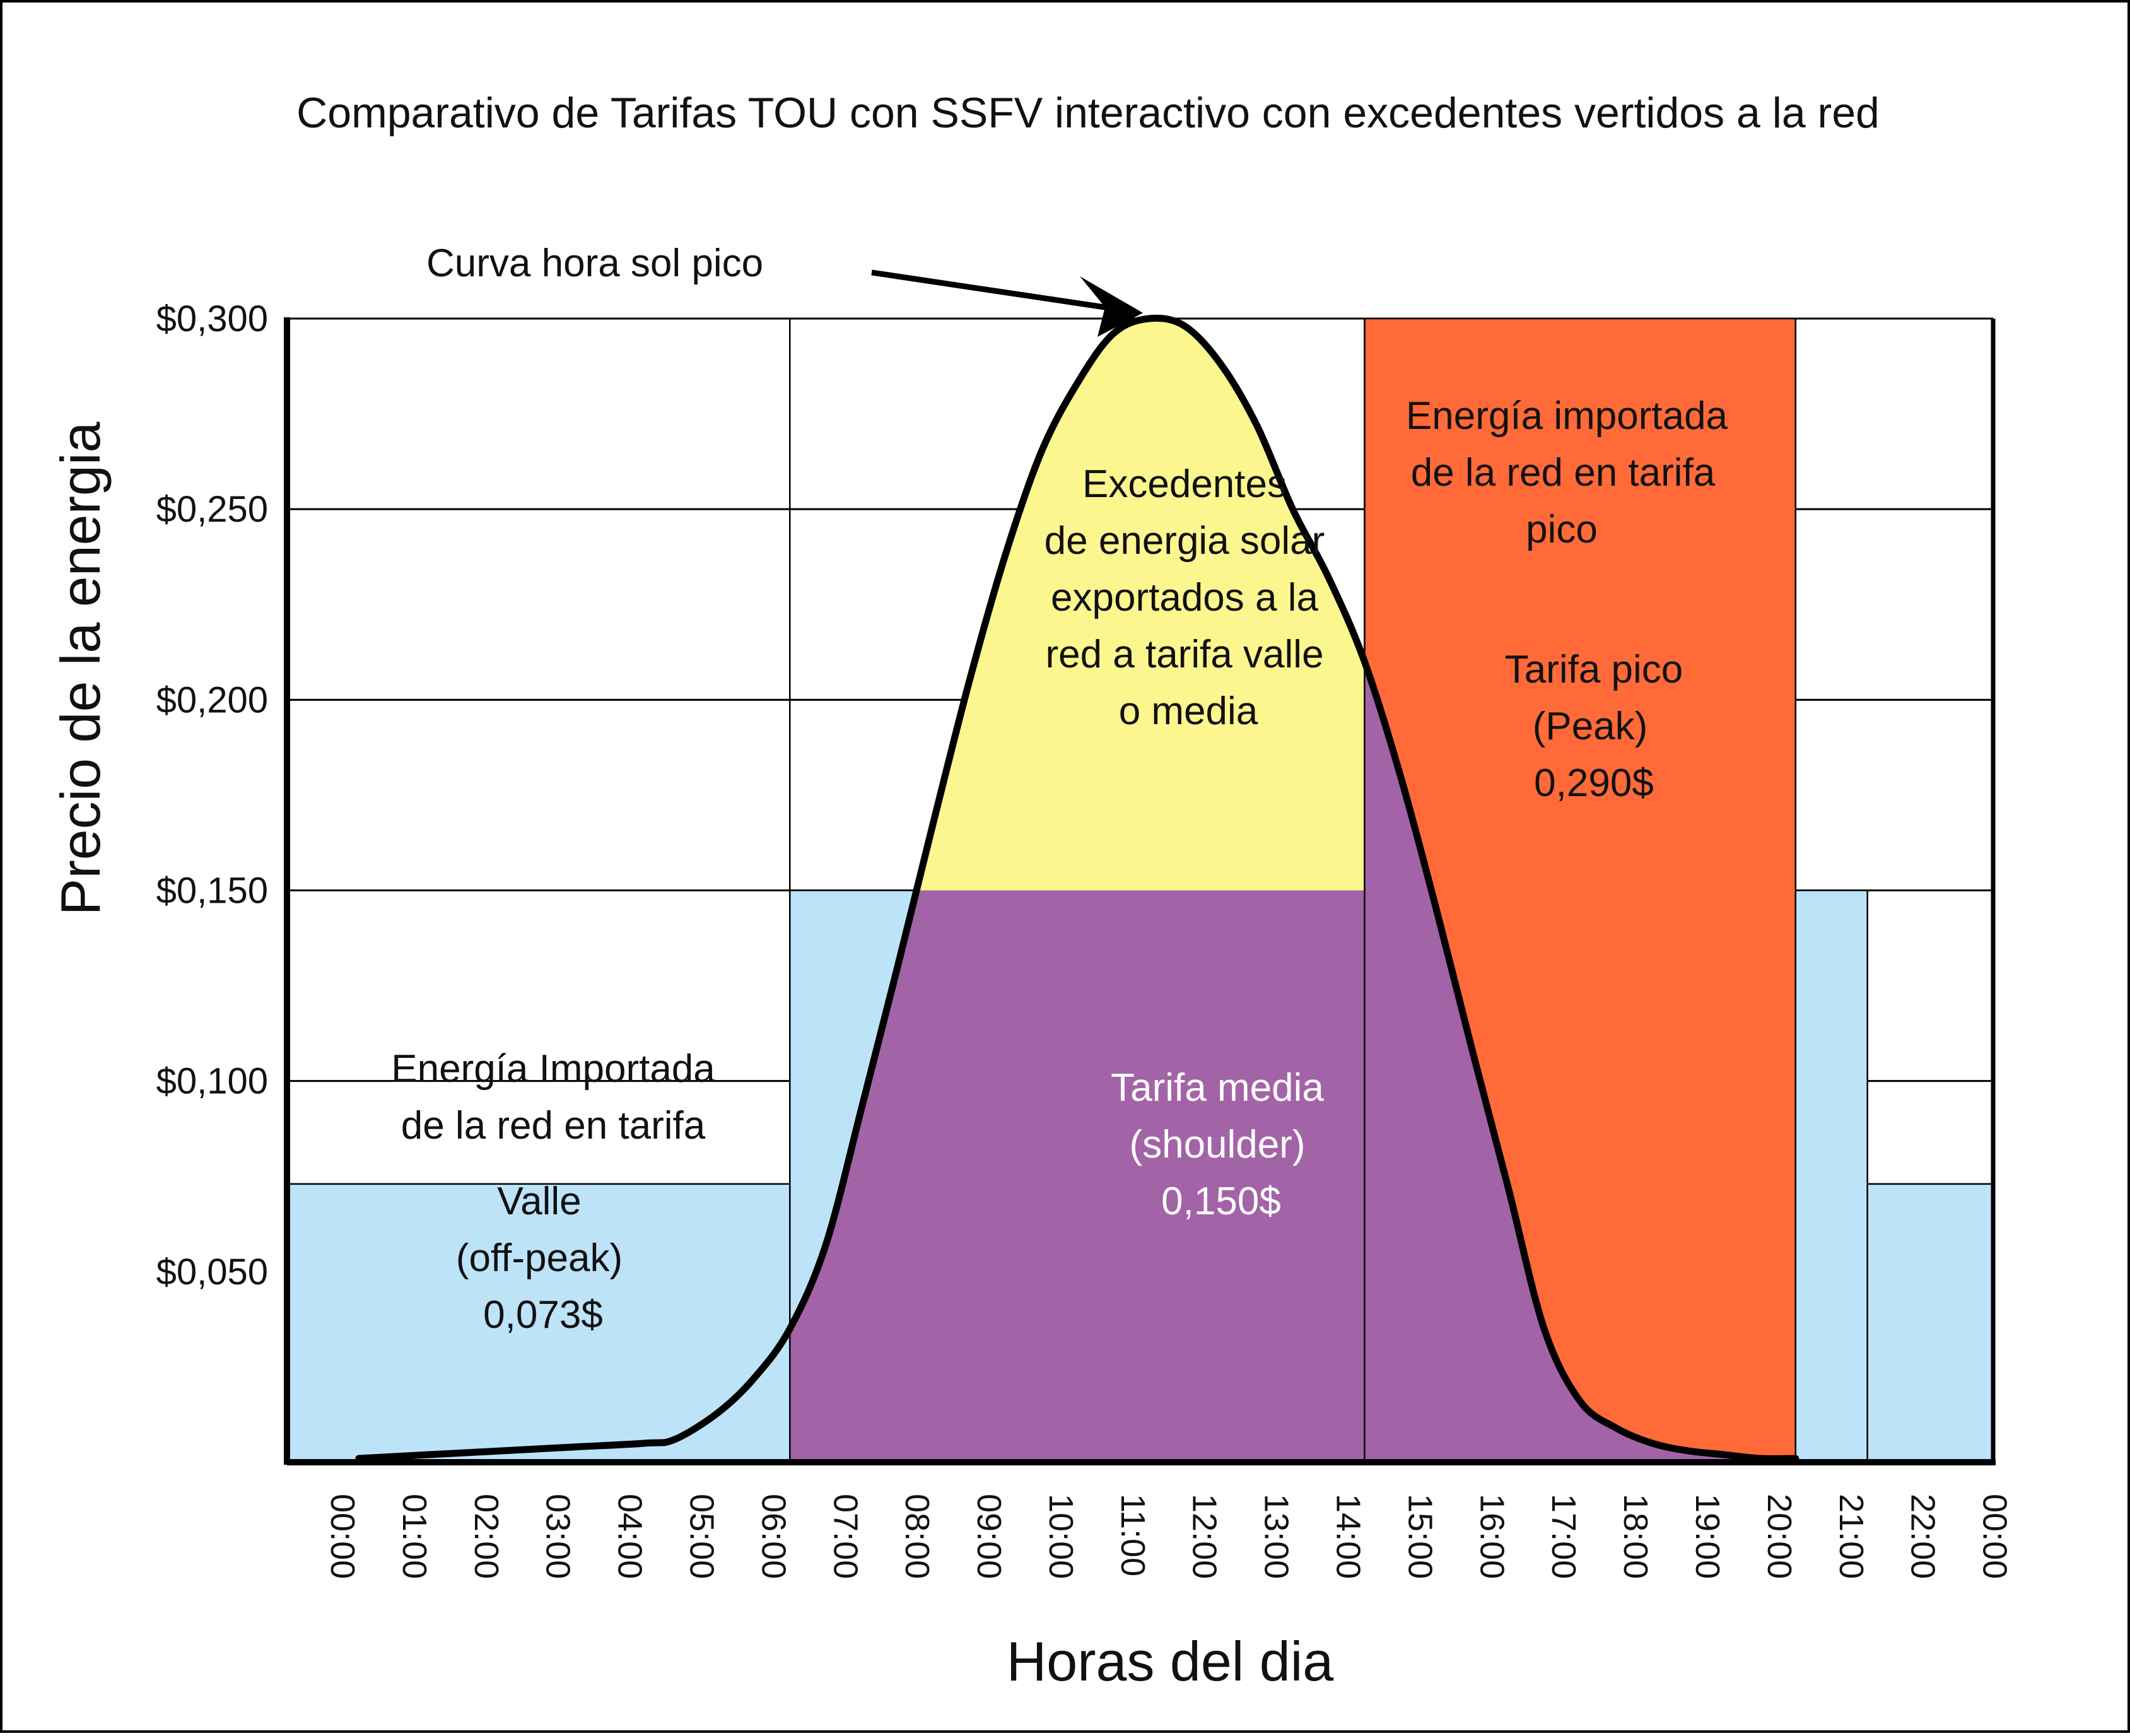 The width and height of the screenshot is (2130, 1736). What do you see at coordinates (212, 318) in the screenshot?
I see `y-tick-label: $0,300` at bounding box center [212, 318].